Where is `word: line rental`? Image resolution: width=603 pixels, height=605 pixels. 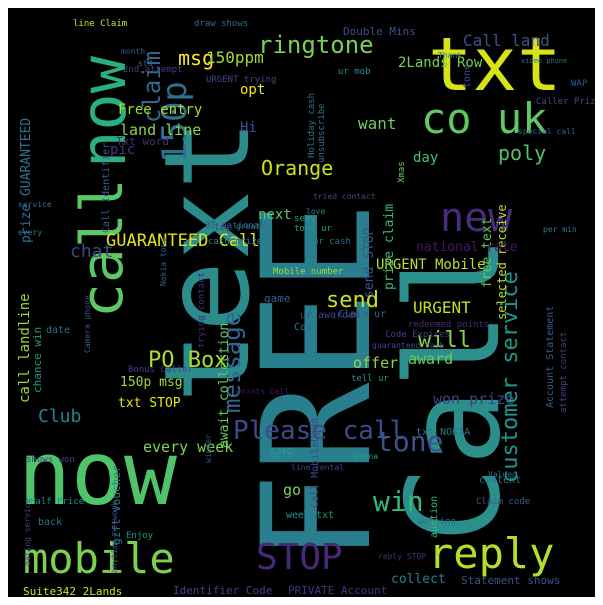 word: line rental is located at coordinates (317, 467).